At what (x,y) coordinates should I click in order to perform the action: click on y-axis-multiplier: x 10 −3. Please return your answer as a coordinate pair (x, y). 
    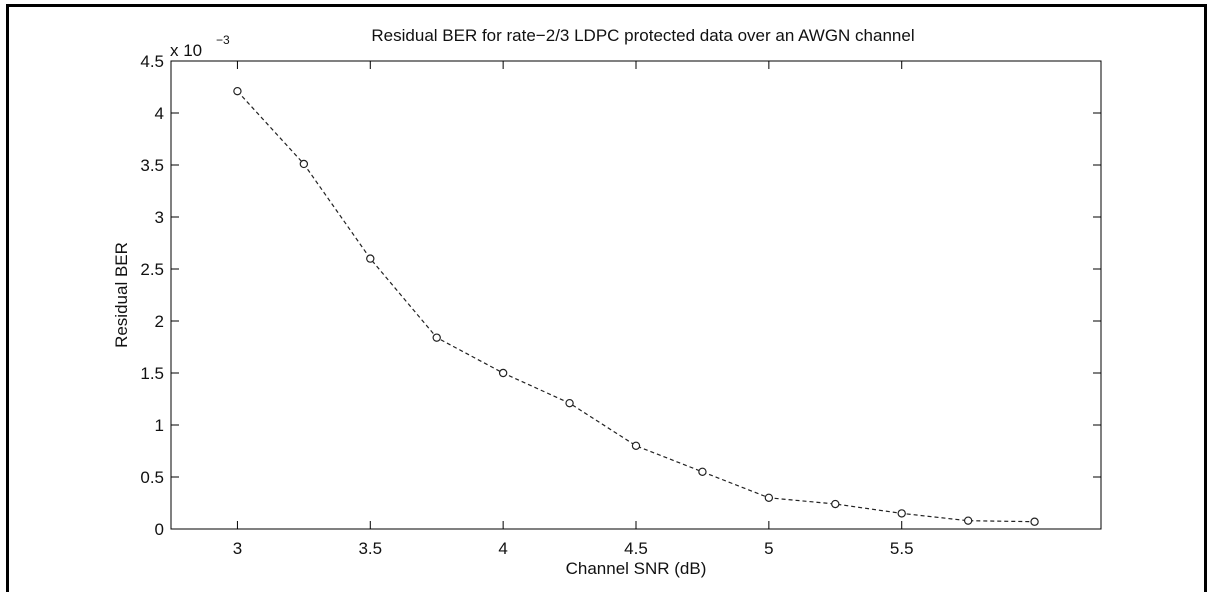
    Looking at the image, I should click on (200, 46).